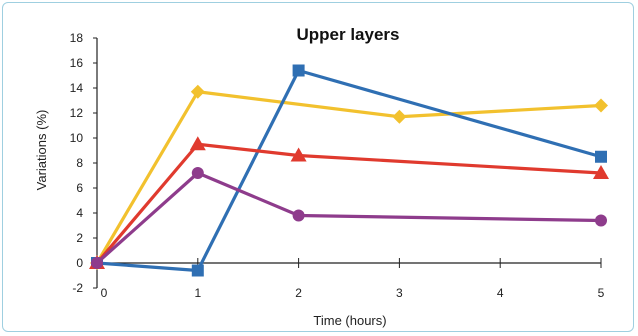 The height and width of the screenshot is (336, 638). I want to click on y-tick-label: 0, so click(79, 263).